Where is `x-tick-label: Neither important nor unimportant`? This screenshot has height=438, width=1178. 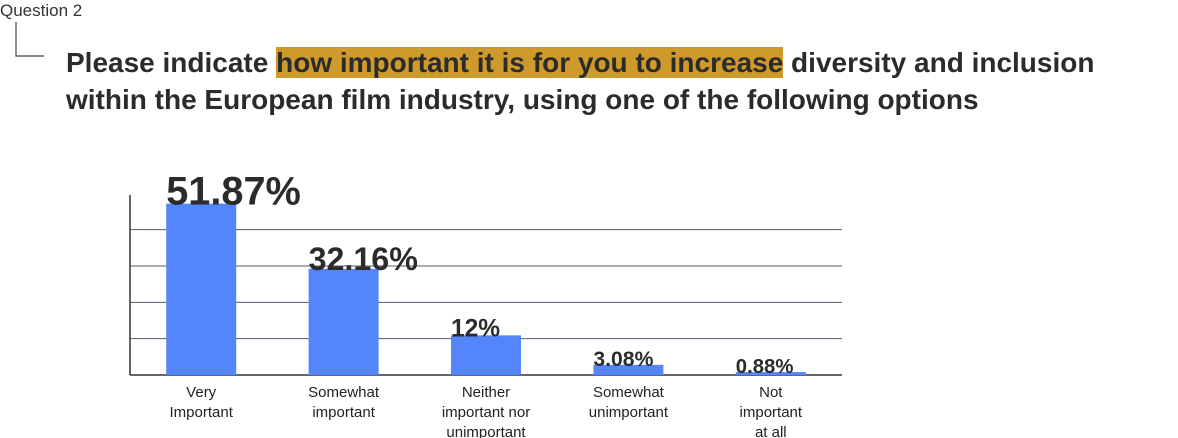 x-tick-label: Neither important nor unimportant is located at coordinates (486, 411).